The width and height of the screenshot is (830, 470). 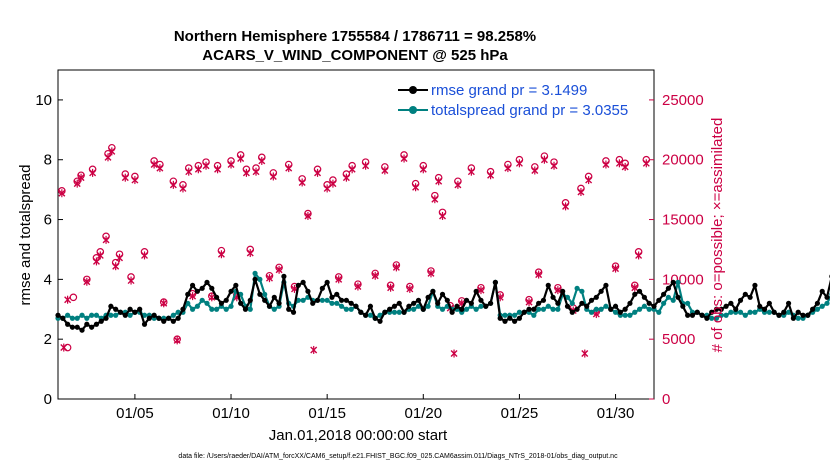 What do you see at coordinates (683, 100) in the screenshot?
I see `y-right-tick-label: 25000` at bounding box center [683, 100].